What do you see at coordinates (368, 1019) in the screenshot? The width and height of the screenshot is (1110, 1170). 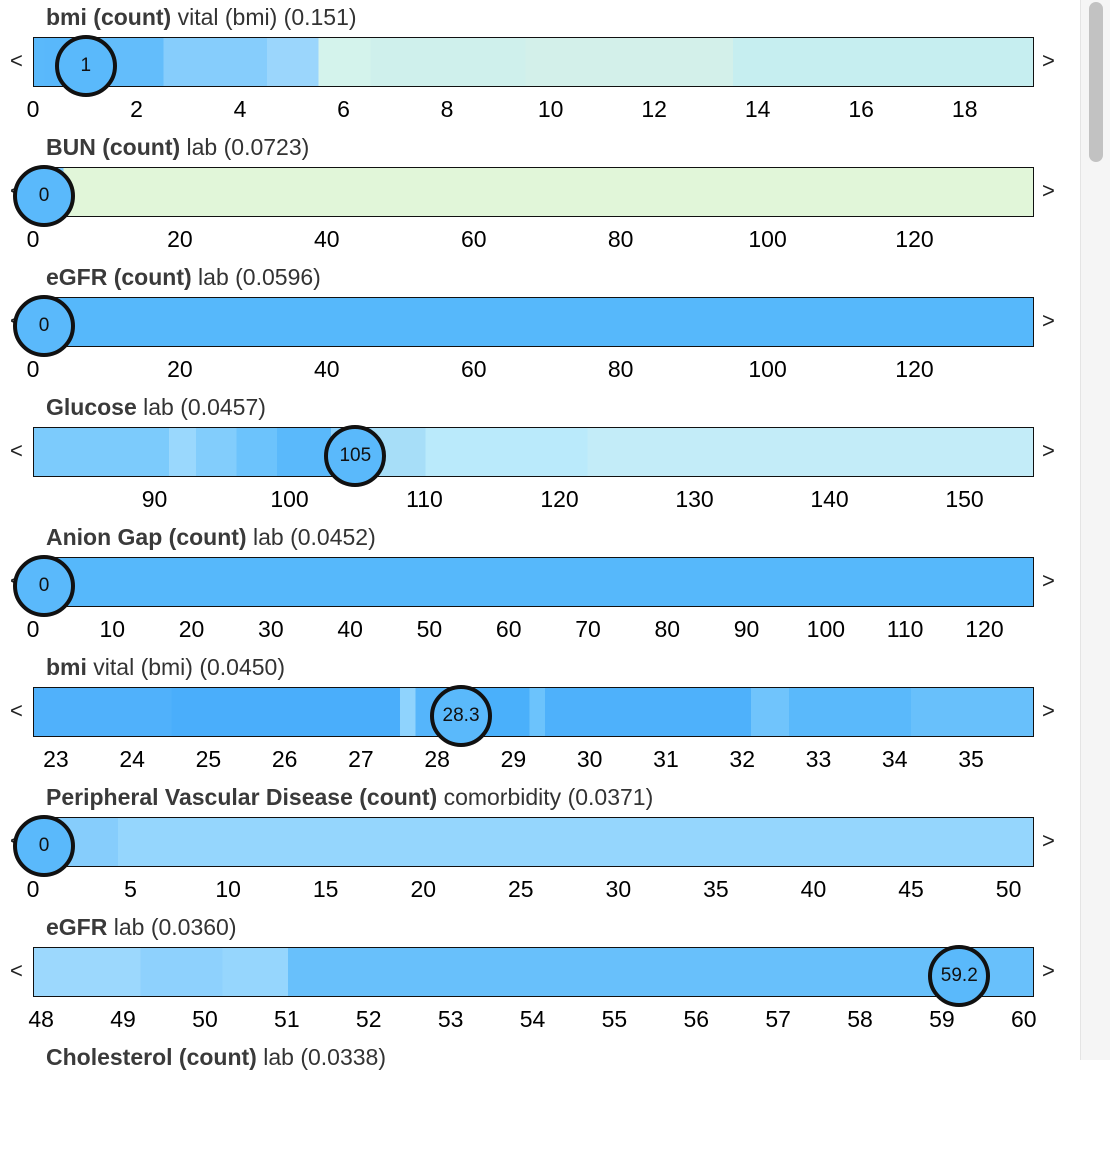 I see `axis-tick-label: 52` at bounding box center [368, 1019].